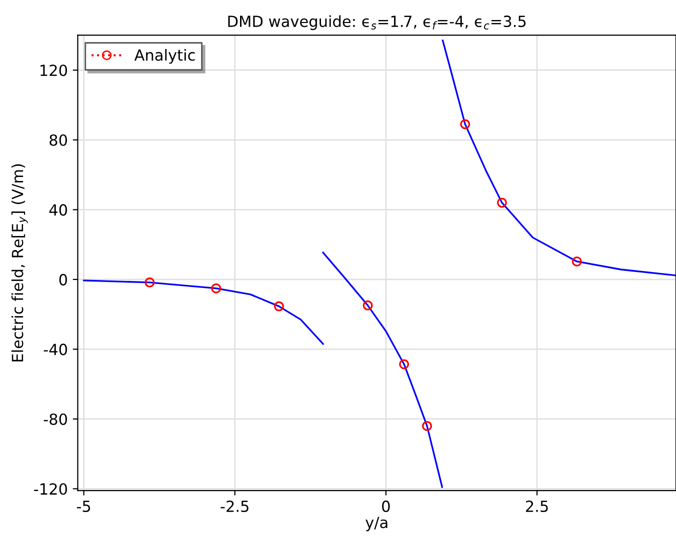 The height and width of the screenshot is (542, 676). I want to click on y-tick-label: 40, so click(58, 210).